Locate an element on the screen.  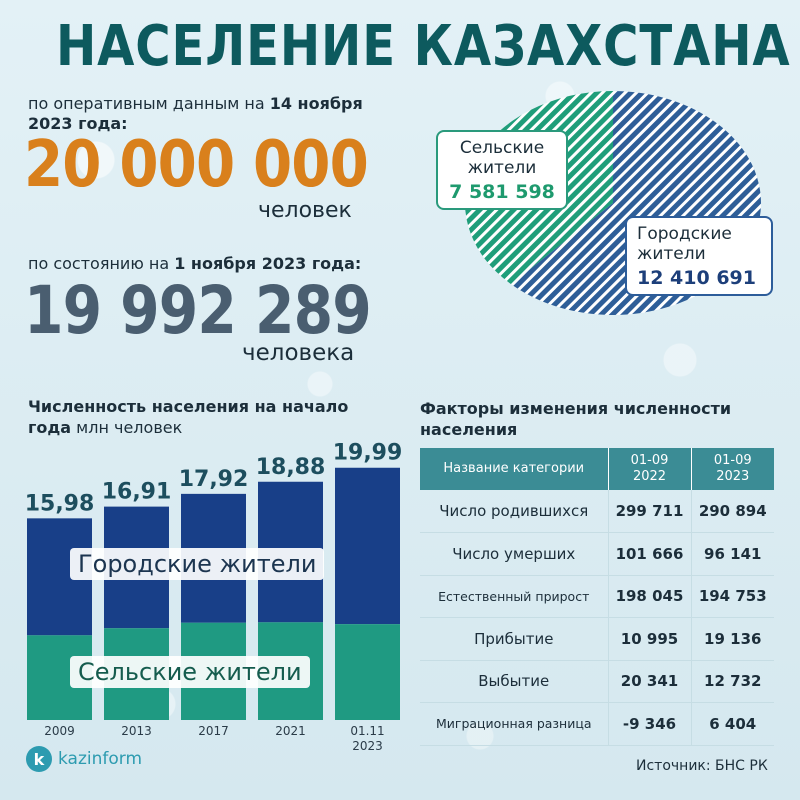
bar-total-label: 18,88 is located at coordinates (291, 467).